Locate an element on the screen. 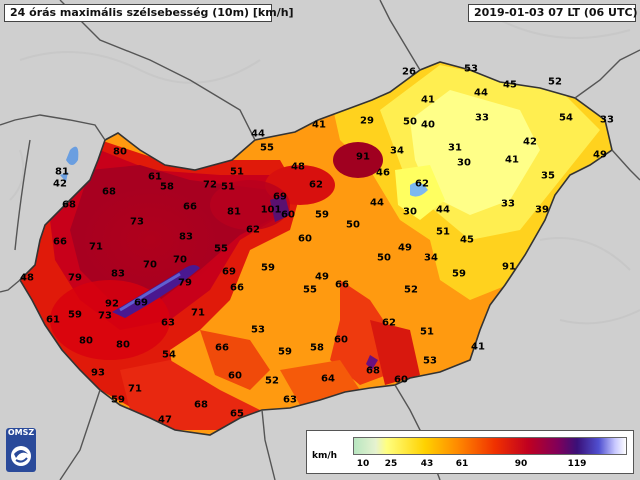 This screenshot has height=480, width=640. station-value: 39 is located at coordinates (542, 210).